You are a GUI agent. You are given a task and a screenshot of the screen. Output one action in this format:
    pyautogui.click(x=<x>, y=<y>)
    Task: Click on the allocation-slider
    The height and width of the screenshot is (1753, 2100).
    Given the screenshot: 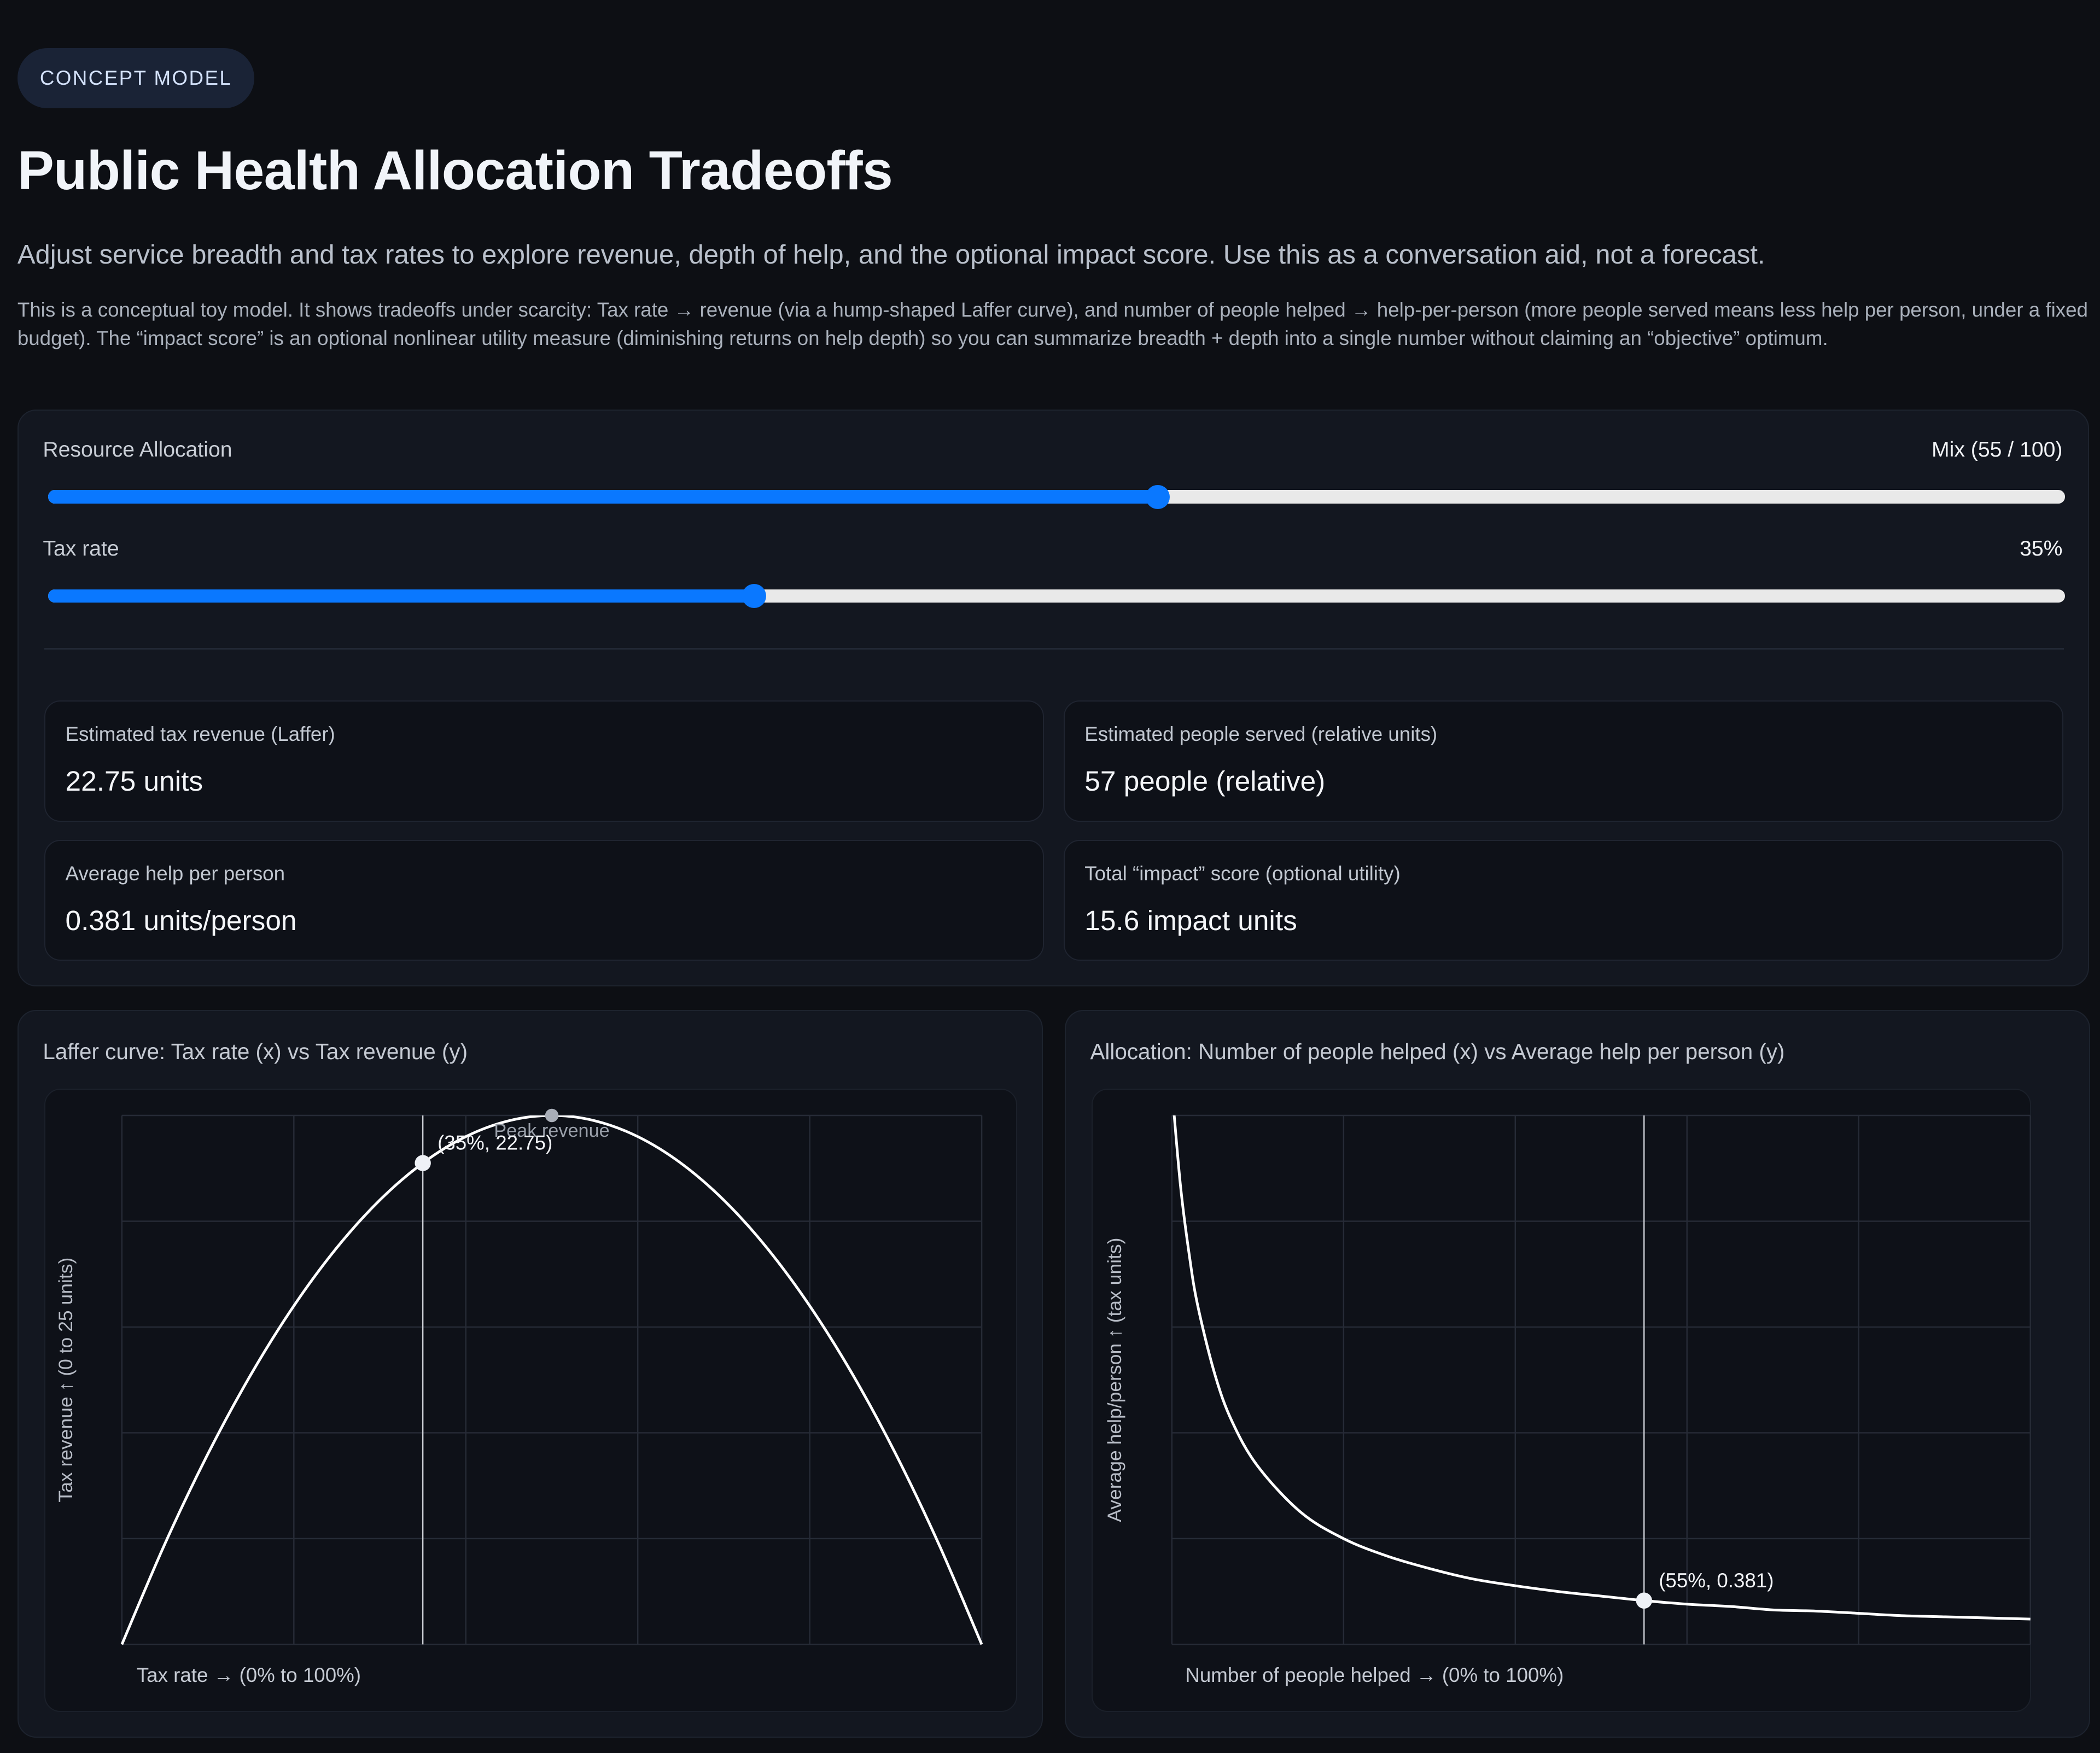 What is the action you would take?
    pyautogui.click(x=1057, y=496)
    